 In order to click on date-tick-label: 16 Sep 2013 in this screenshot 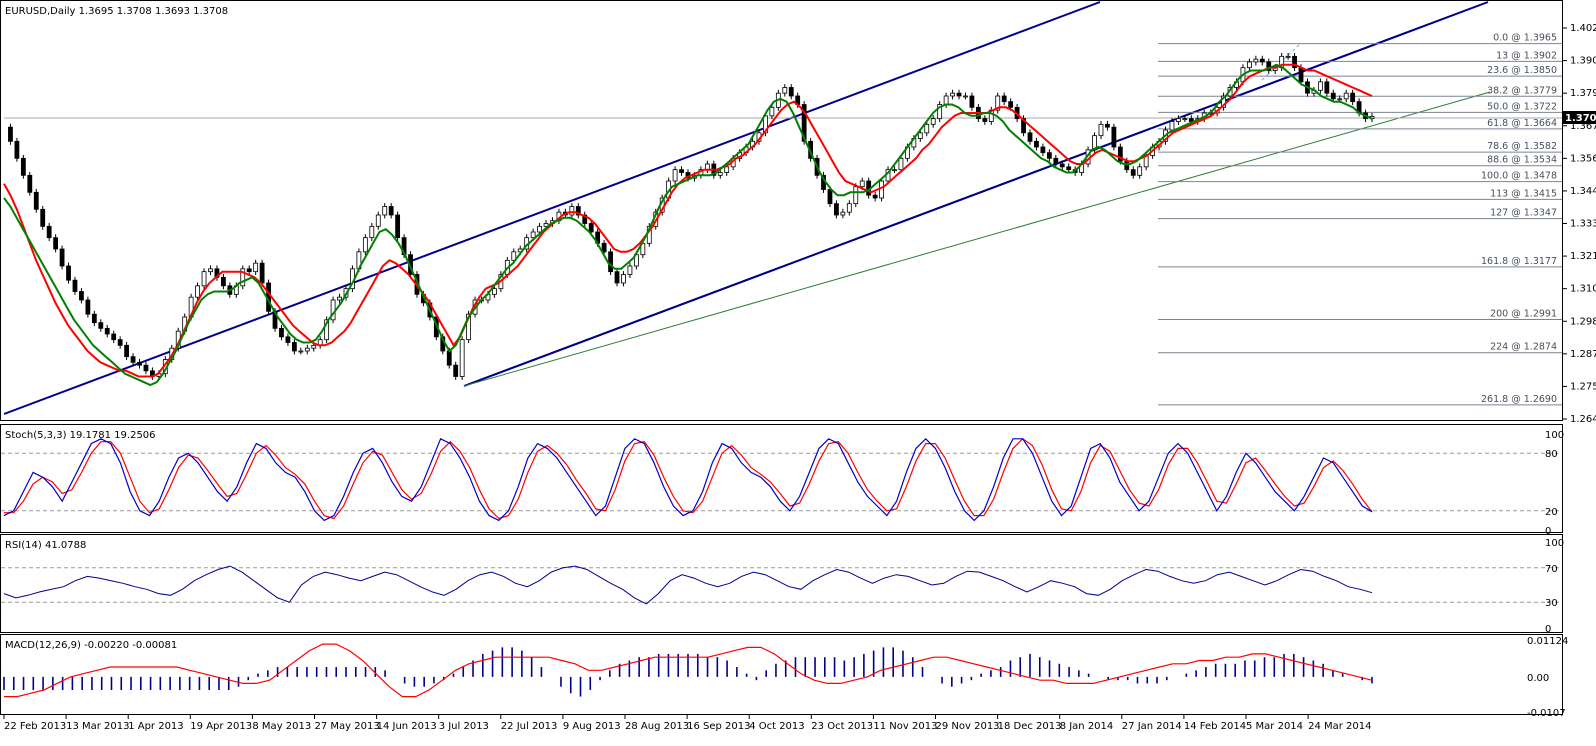, I will do `click(718, 726)`.